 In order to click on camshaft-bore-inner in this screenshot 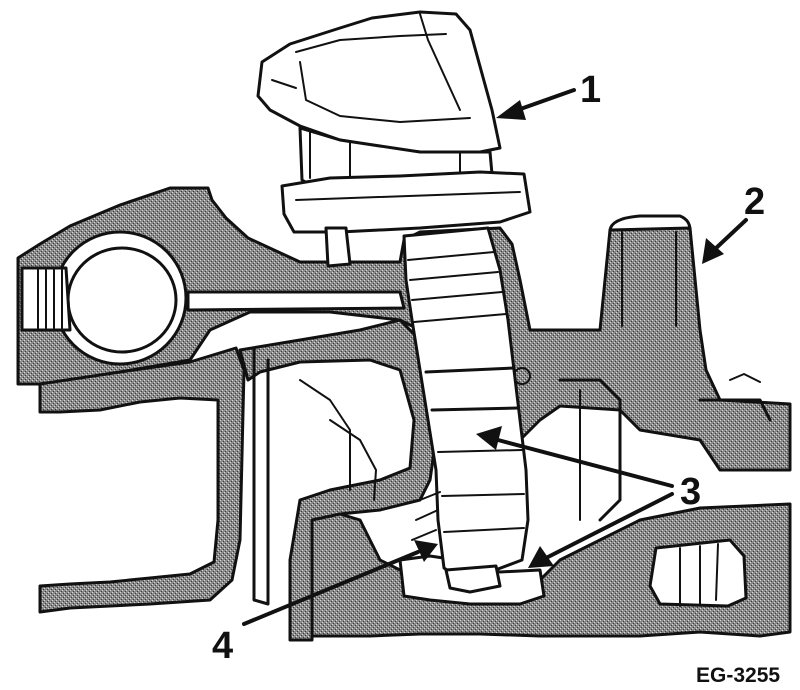, I will do `click(122, 300)`.